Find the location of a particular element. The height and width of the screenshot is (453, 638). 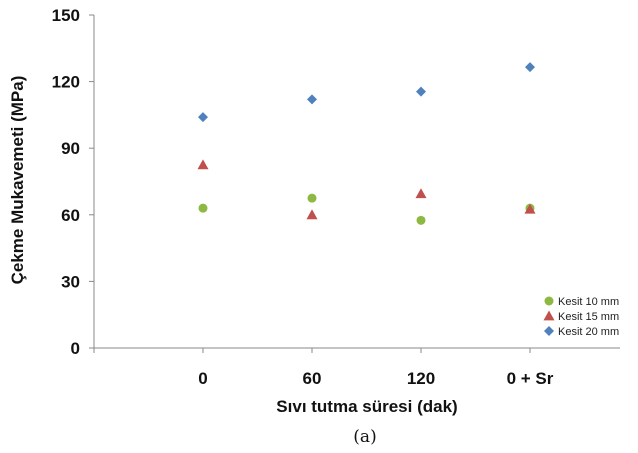

x-axis-ticks: 0 60 120 0 + Sr is located at coordinates (323, 368).